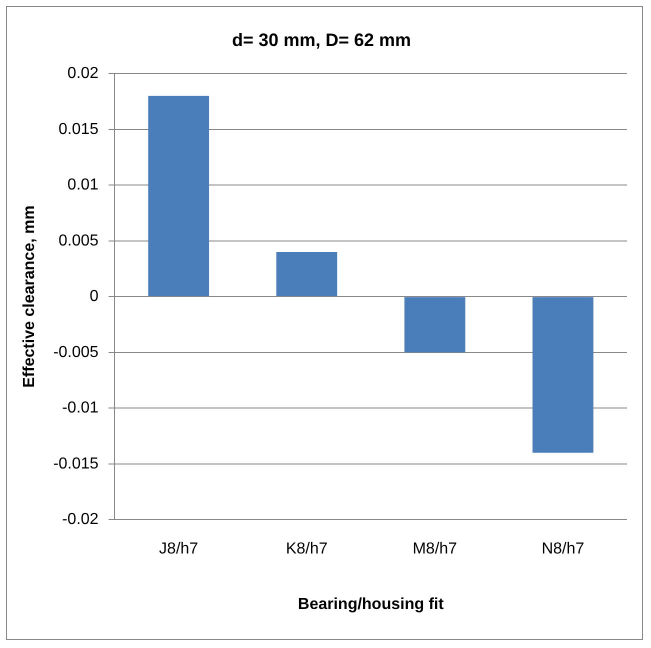  I want to click on x-tick-label: K8/h7, so click(307, 549).